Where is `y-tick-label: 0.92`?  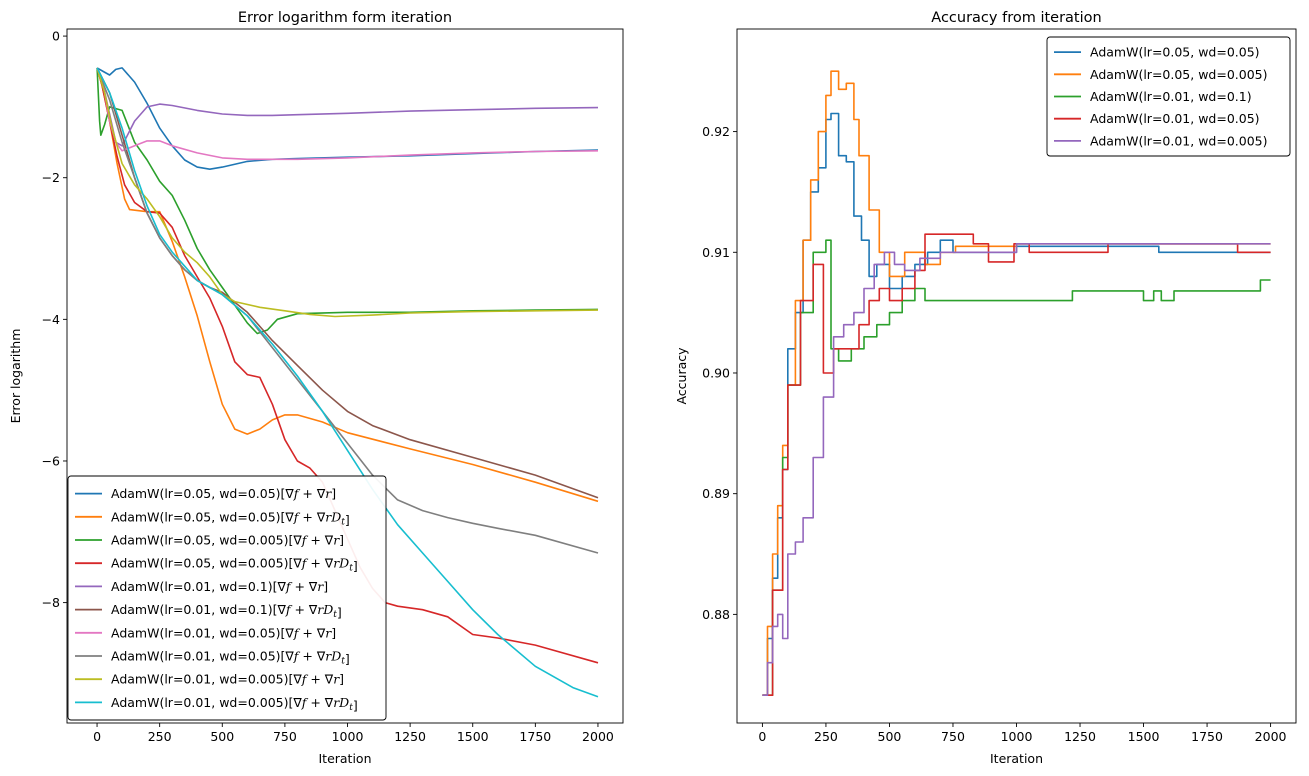
y-tick-label: 0.92 is located at coordinates (716, 131).